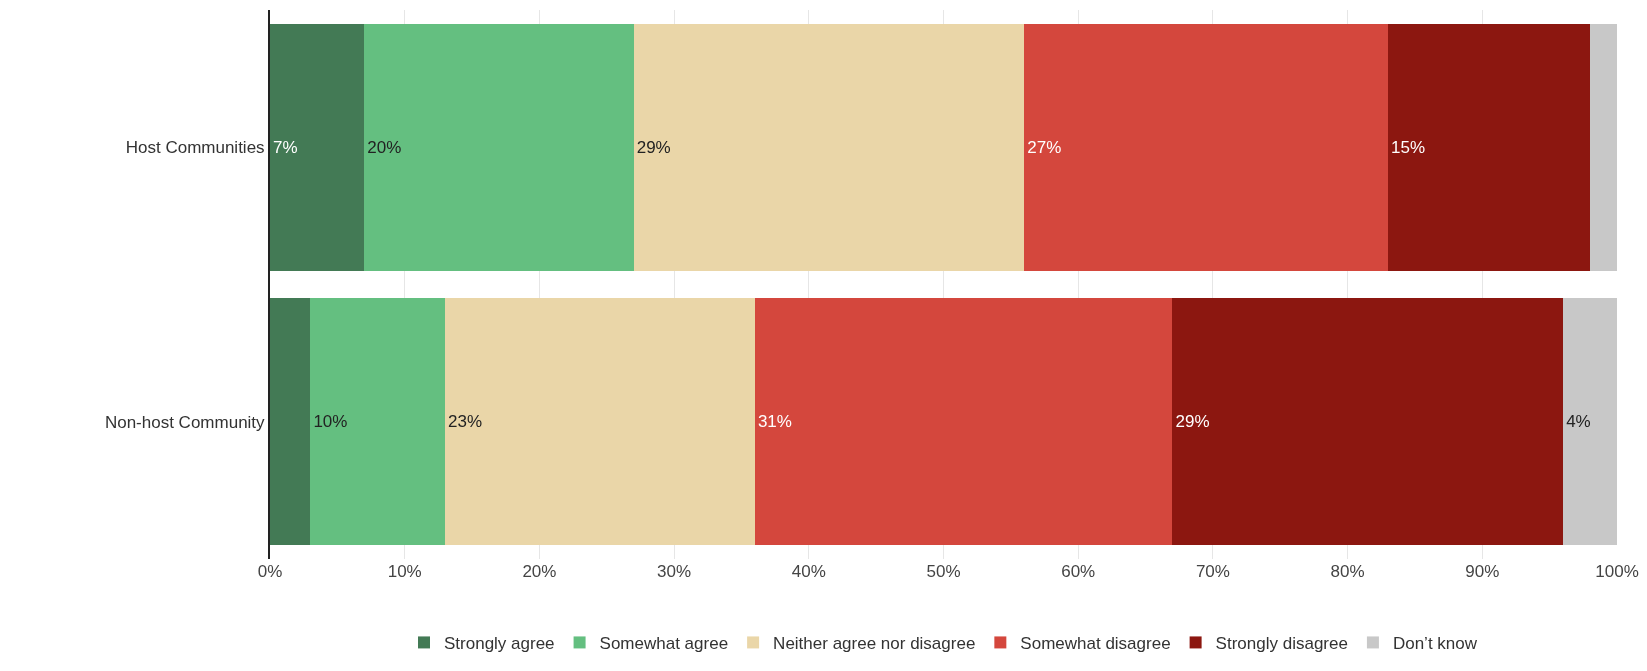 The image size is (1647, 671). What do you see at coordinates (1482, 571) in the screenshot?
I see `x-tick-label: 90%` at bounding box center [1482, 571].